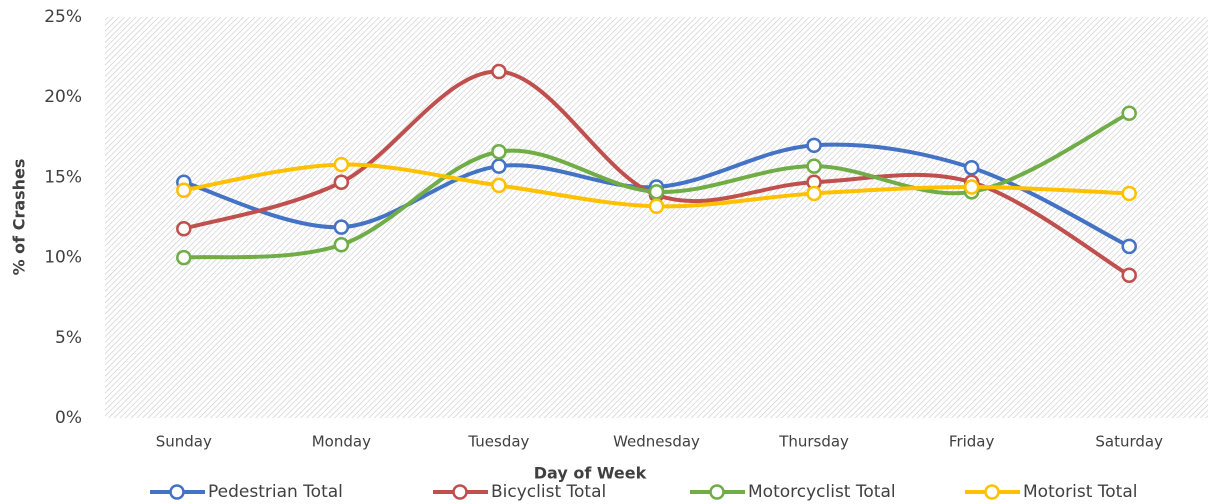 This screenshot has width=1210, height=504. What do you see at coordinates (68, 418) in the screenshot?
I see `y-tick-label: 0%` at bounding box center [68, 418].